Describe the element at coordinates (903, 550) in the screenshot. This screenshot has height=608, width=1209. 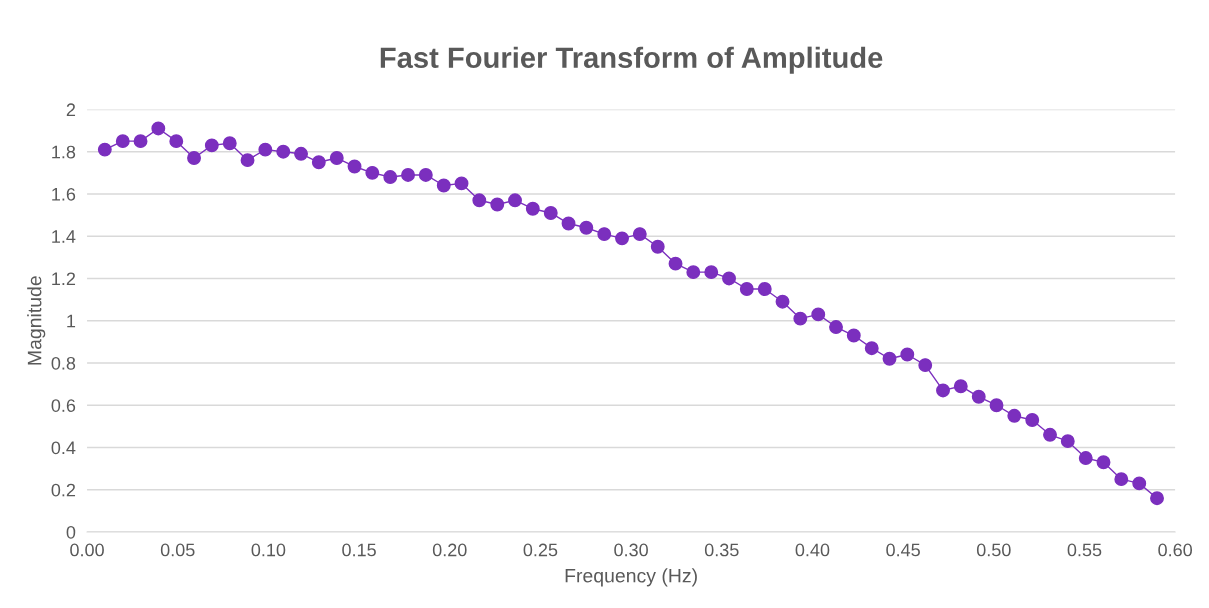
I see `x-tick-label: 0.45` at that location.